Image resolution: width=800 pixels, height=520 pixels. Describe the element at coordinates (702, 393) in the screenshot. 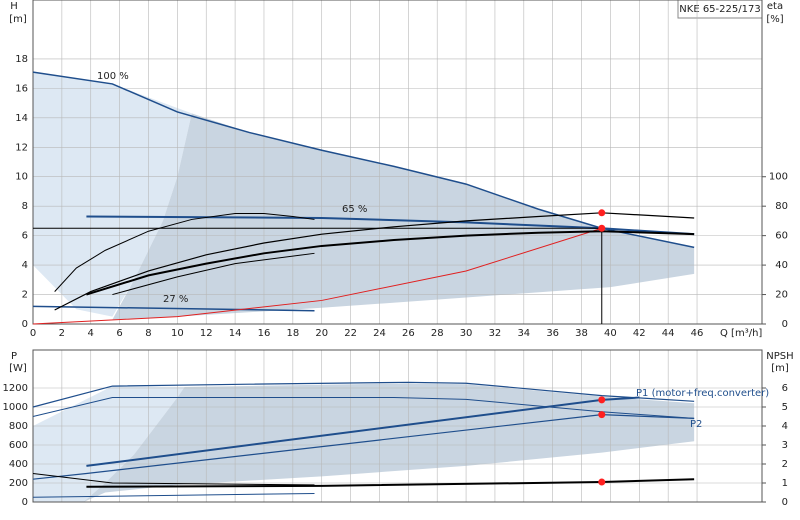

I see `series-label: P1 (motor+freq.converter)` at that location.